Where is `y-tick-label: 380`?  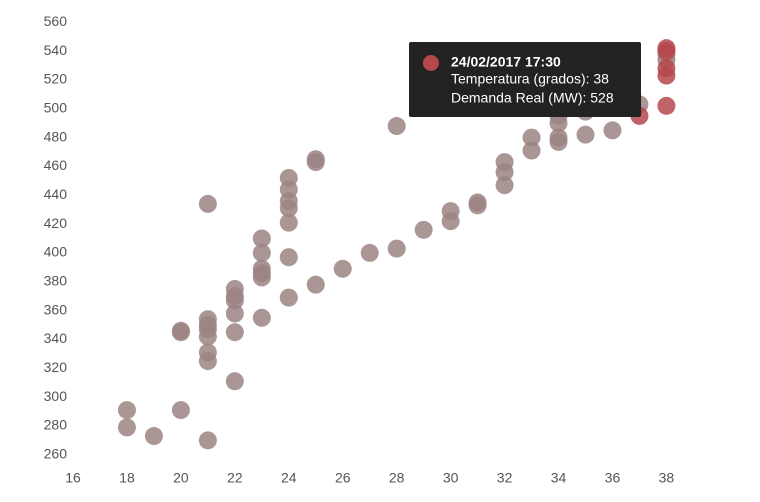 y-tick-label: 380 is located at coordinates (56, 280).